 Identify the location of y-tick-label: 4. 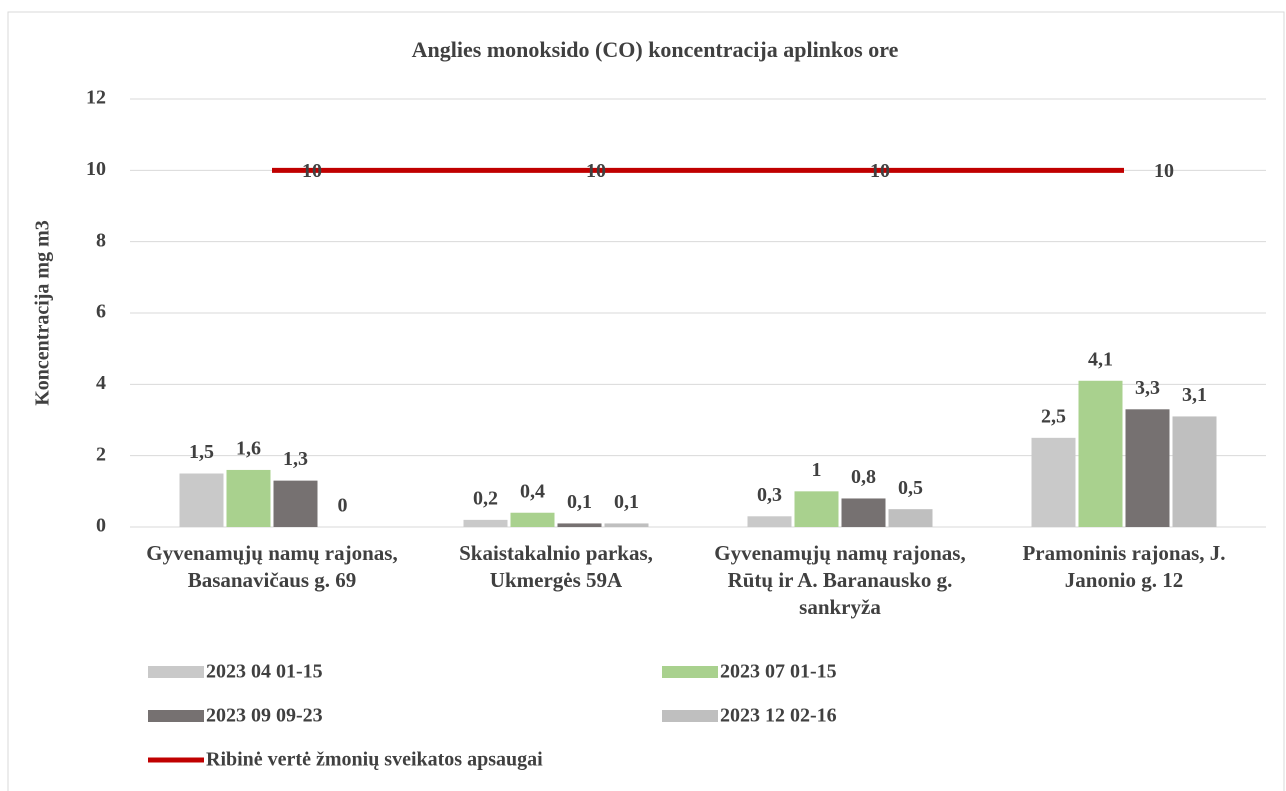
(101, 383).